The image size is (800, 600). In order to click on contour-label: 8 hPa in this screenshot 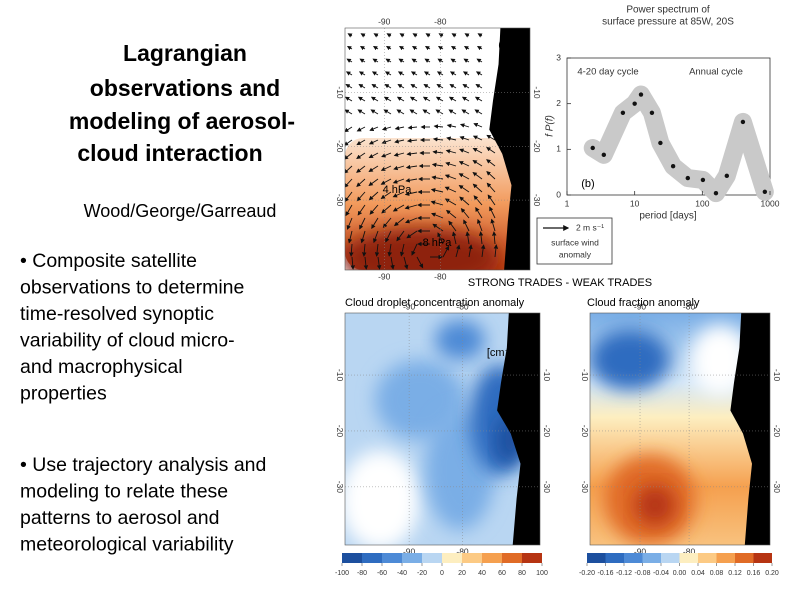, I will do `click(438, 243)`.